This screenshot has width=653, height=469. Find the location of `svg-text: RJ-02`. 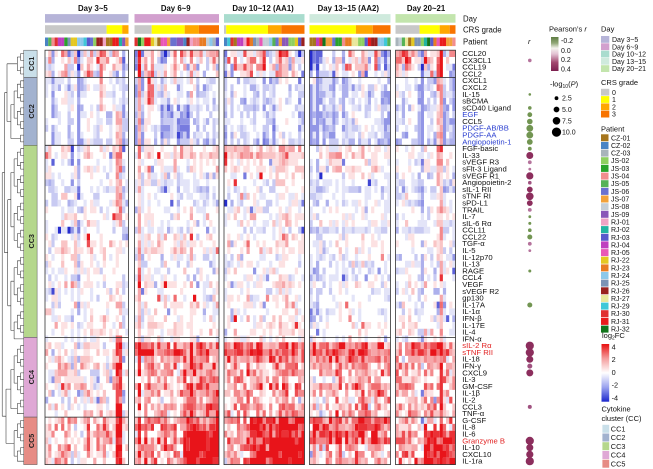

svg-text: RJ-02 is located at coordinates (620, 230).